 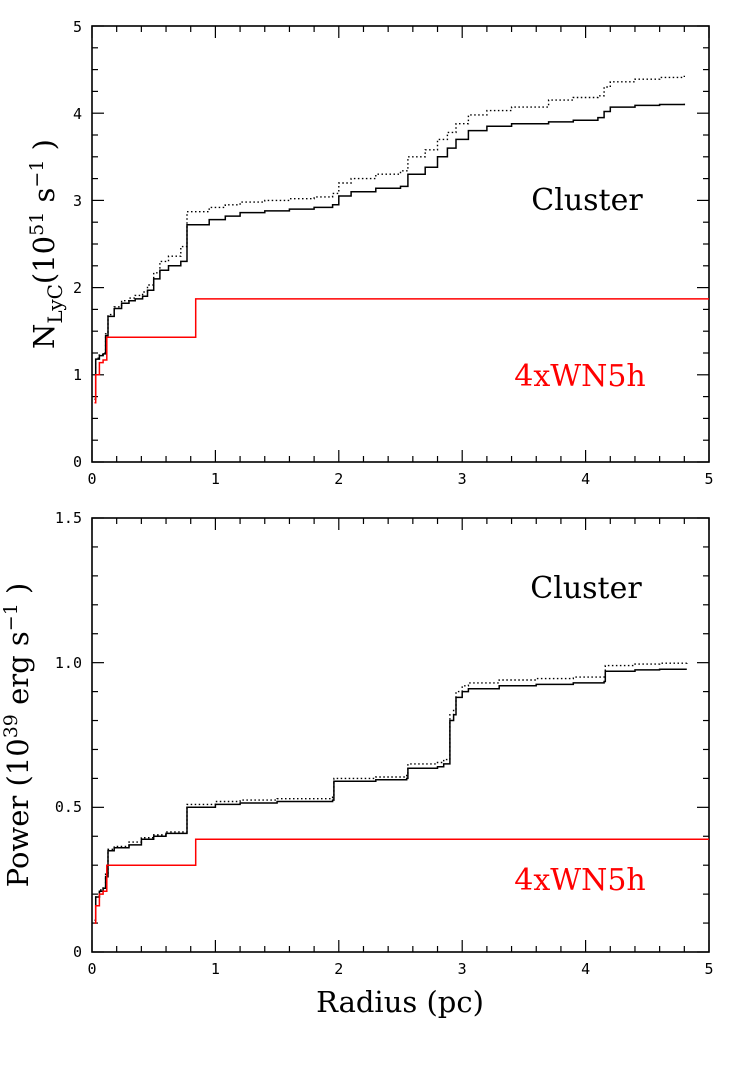 What do you see at coordinates (580, 376) in the screenshot?
I see `top-annotation-4xwn5h: 4xWN5h` at bounding box center [580, 376].